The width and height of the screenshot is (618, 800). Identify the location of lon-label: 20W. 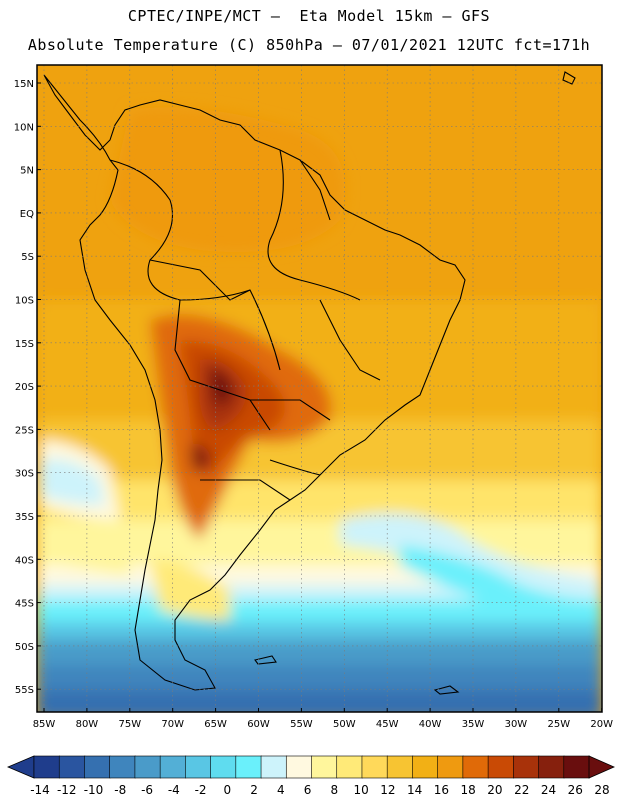
(601, 724).